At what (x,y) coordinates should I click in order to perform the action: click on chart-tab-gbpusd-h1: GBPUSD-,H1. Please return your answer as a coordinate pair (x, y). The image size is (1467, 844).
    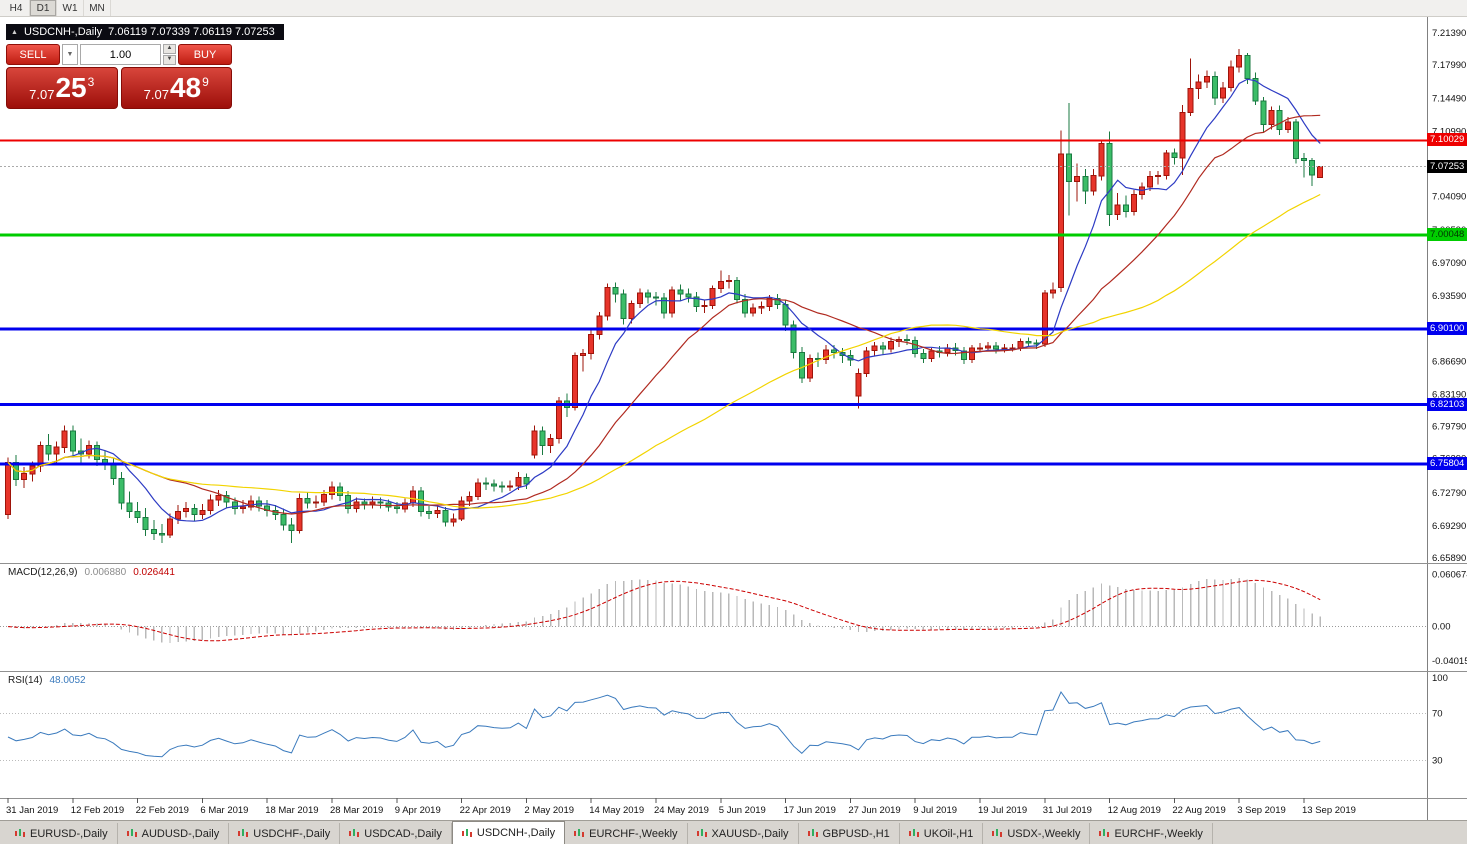
    Looking at the image, I should click on (849, 833).